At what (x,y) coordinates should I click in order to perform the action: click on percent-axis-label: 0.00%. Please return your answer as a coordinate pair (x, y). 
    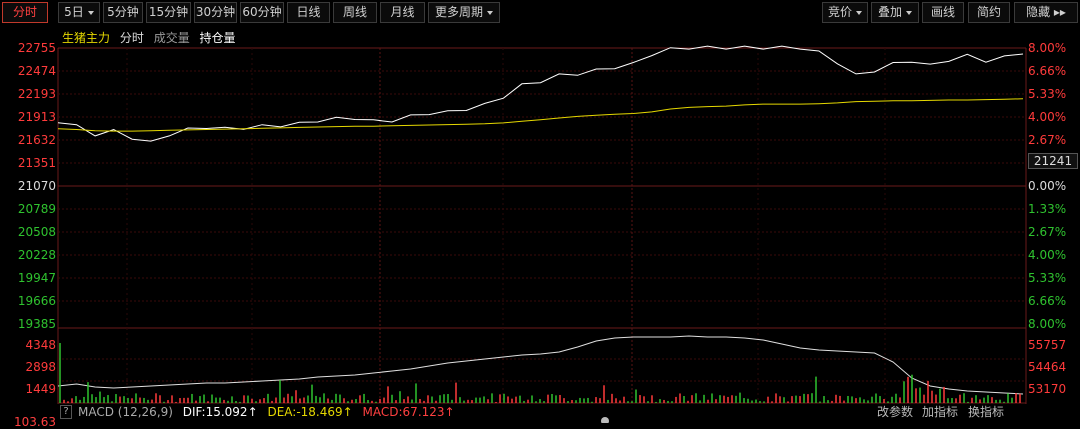
    Looking at the image, I should click on (1047, 186).